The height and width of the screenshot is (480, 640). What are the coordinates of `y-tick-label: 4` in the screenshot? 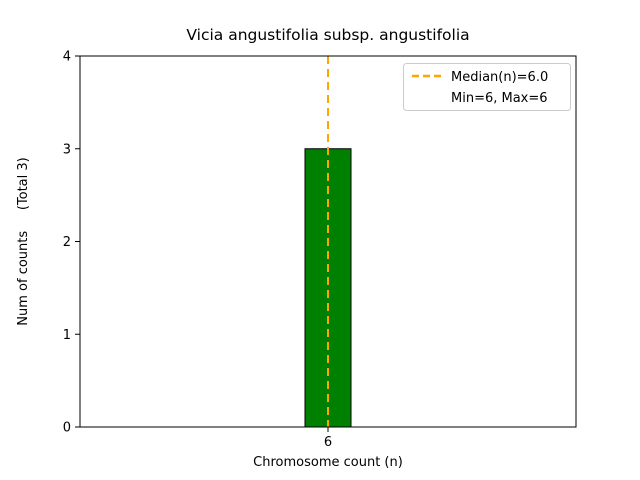 It's located at (67, 57).